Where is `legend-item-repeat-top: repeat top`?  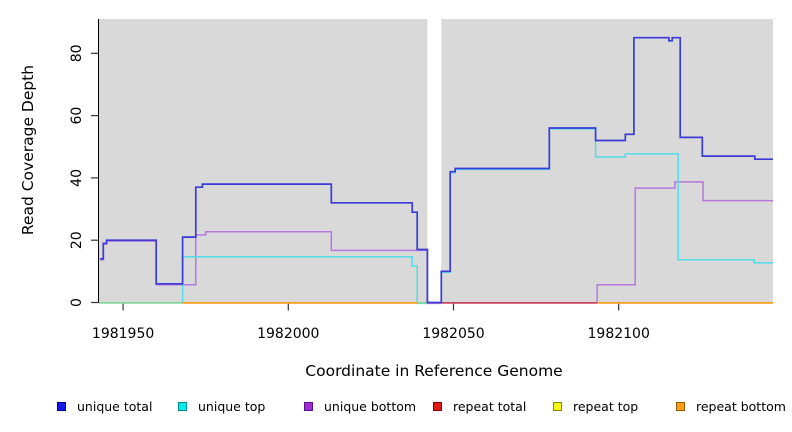 legend-item-repeat-top: repeat top is located at coordinates (595, 406).